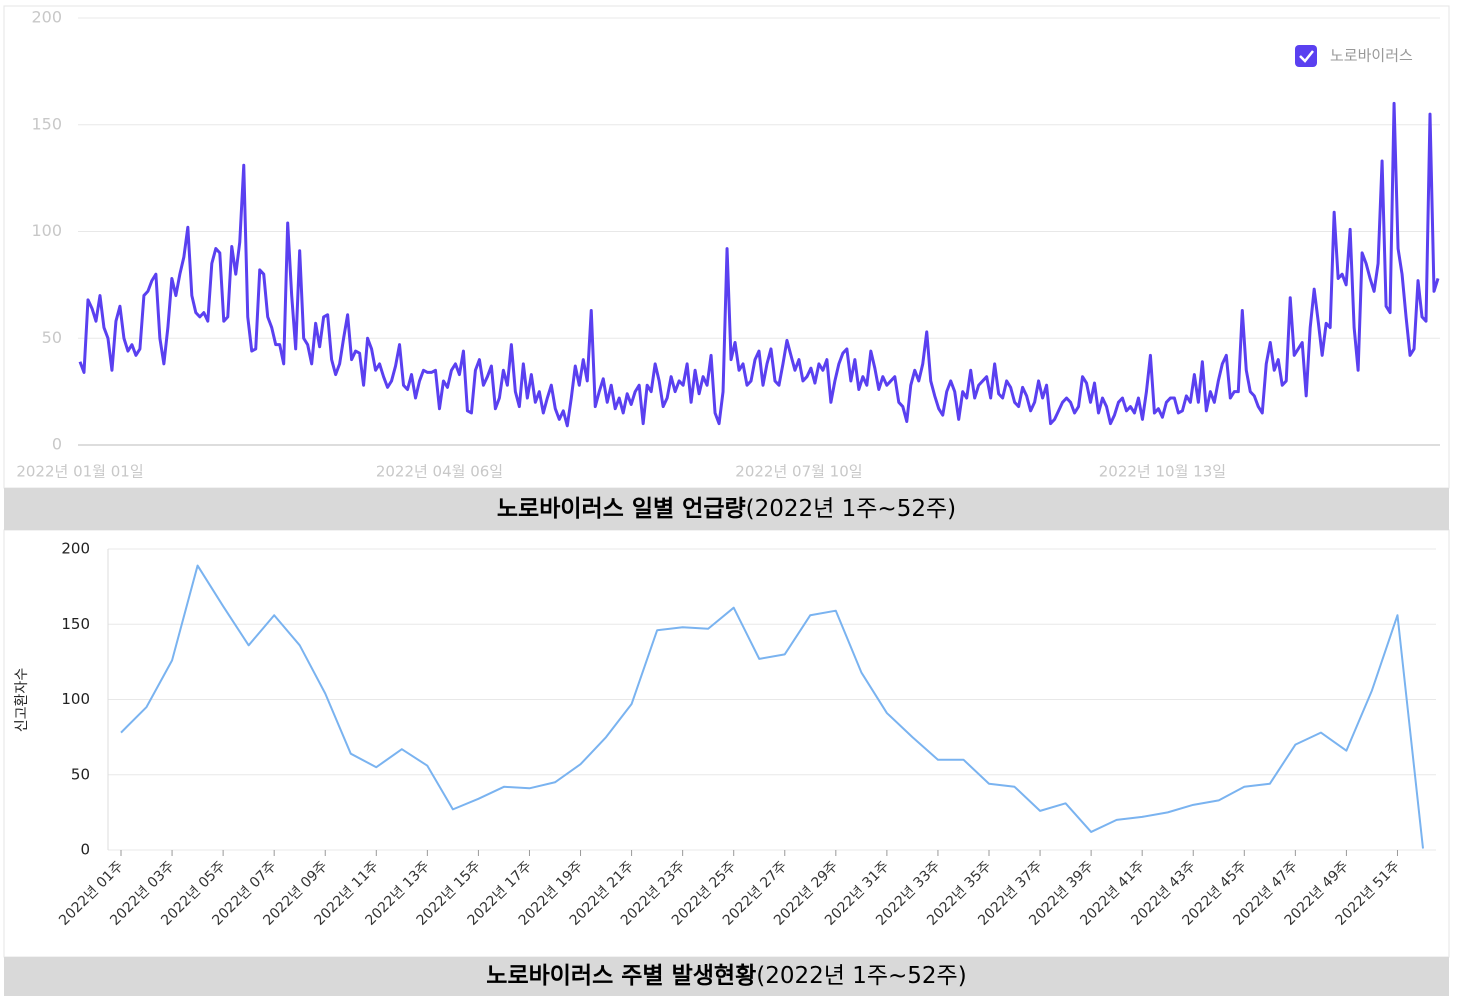  I want to click on caption: 노로바이러스 일별 언급량(2022년 1주~52주), so click(726, 509).